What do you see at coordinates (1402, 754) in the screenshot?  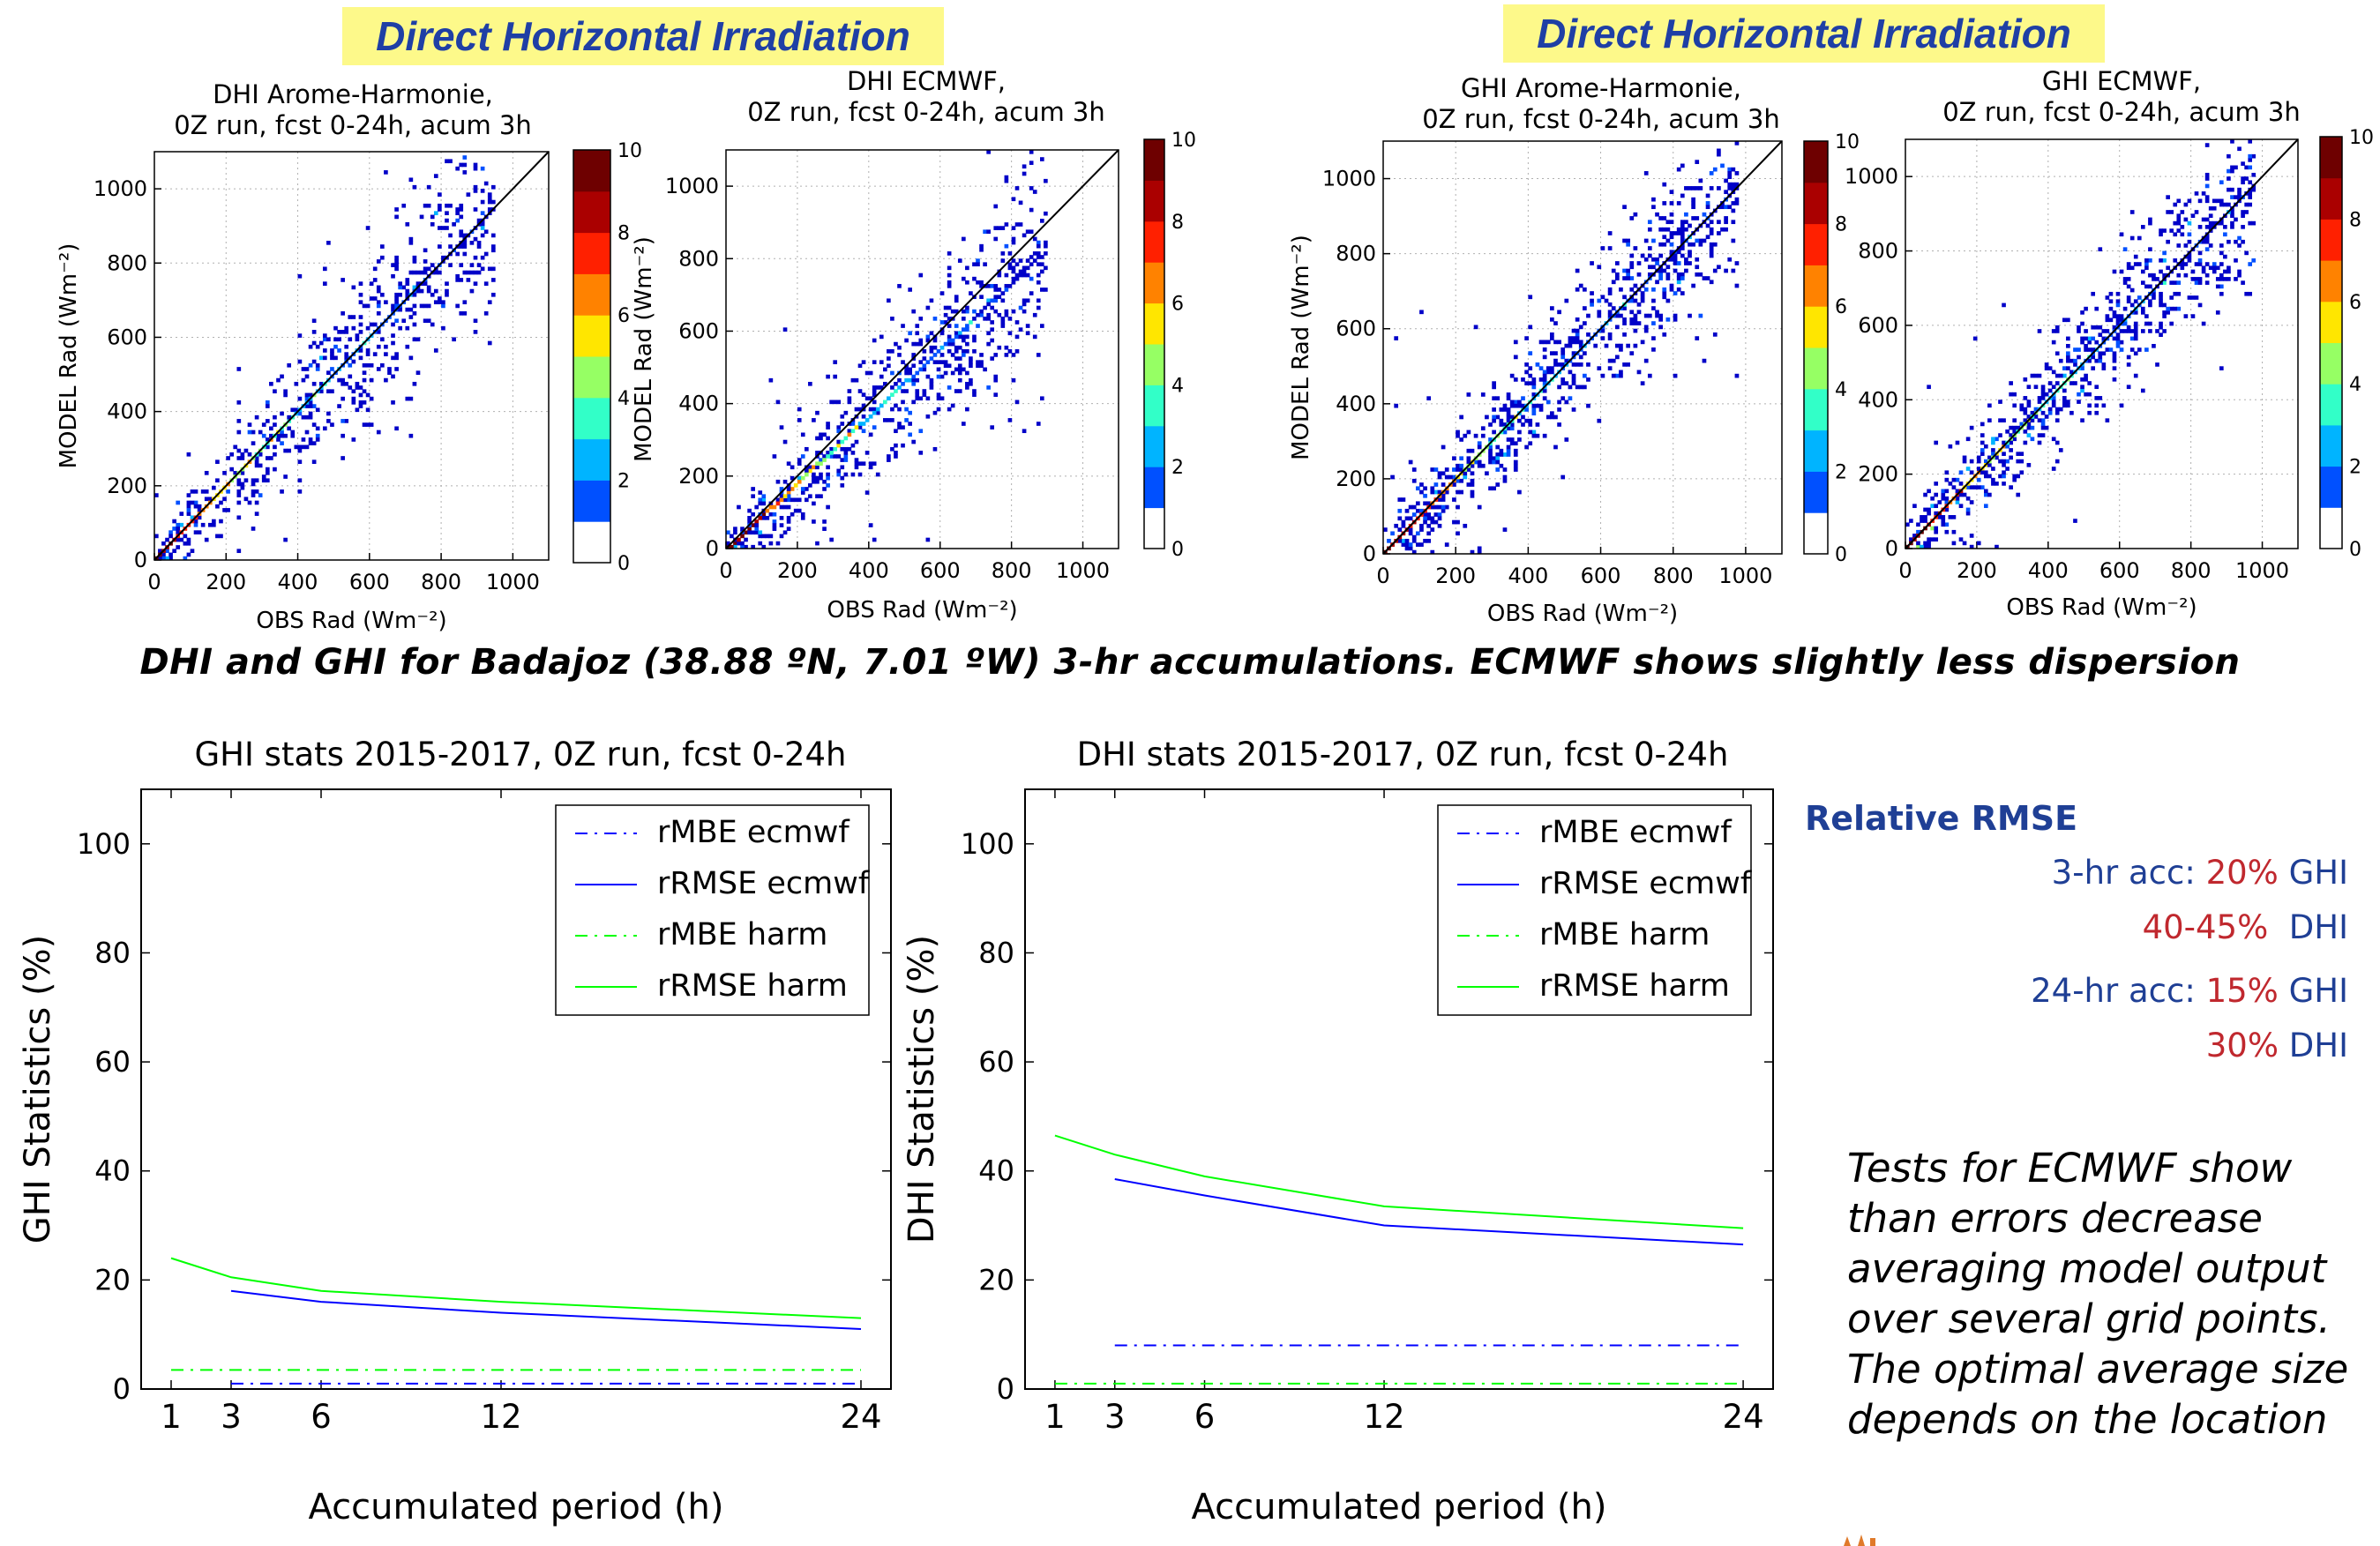 I see `chart-title-dhi-stats: DHI stats 2015-2017, 0Z run, fcst 0-24h` at bounding box center [1402, 754].